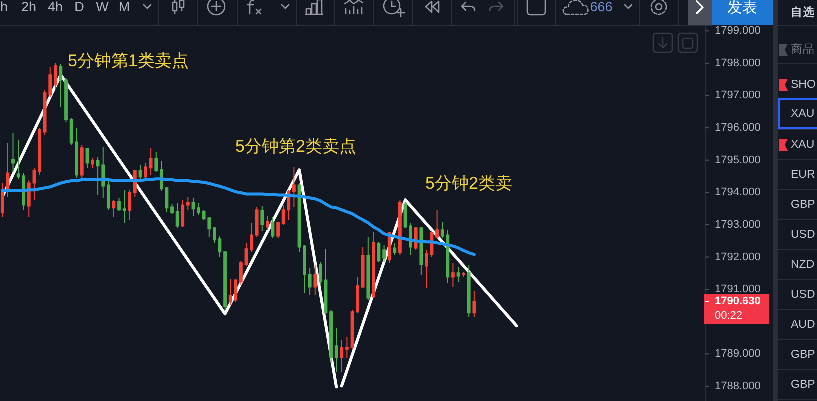 Image resolution: width=817 pixels, height=401 pixels. Describe the element at coordinates (469, 184) in the screenshot. I see `annotation: 5分钟2类卖` at that location.